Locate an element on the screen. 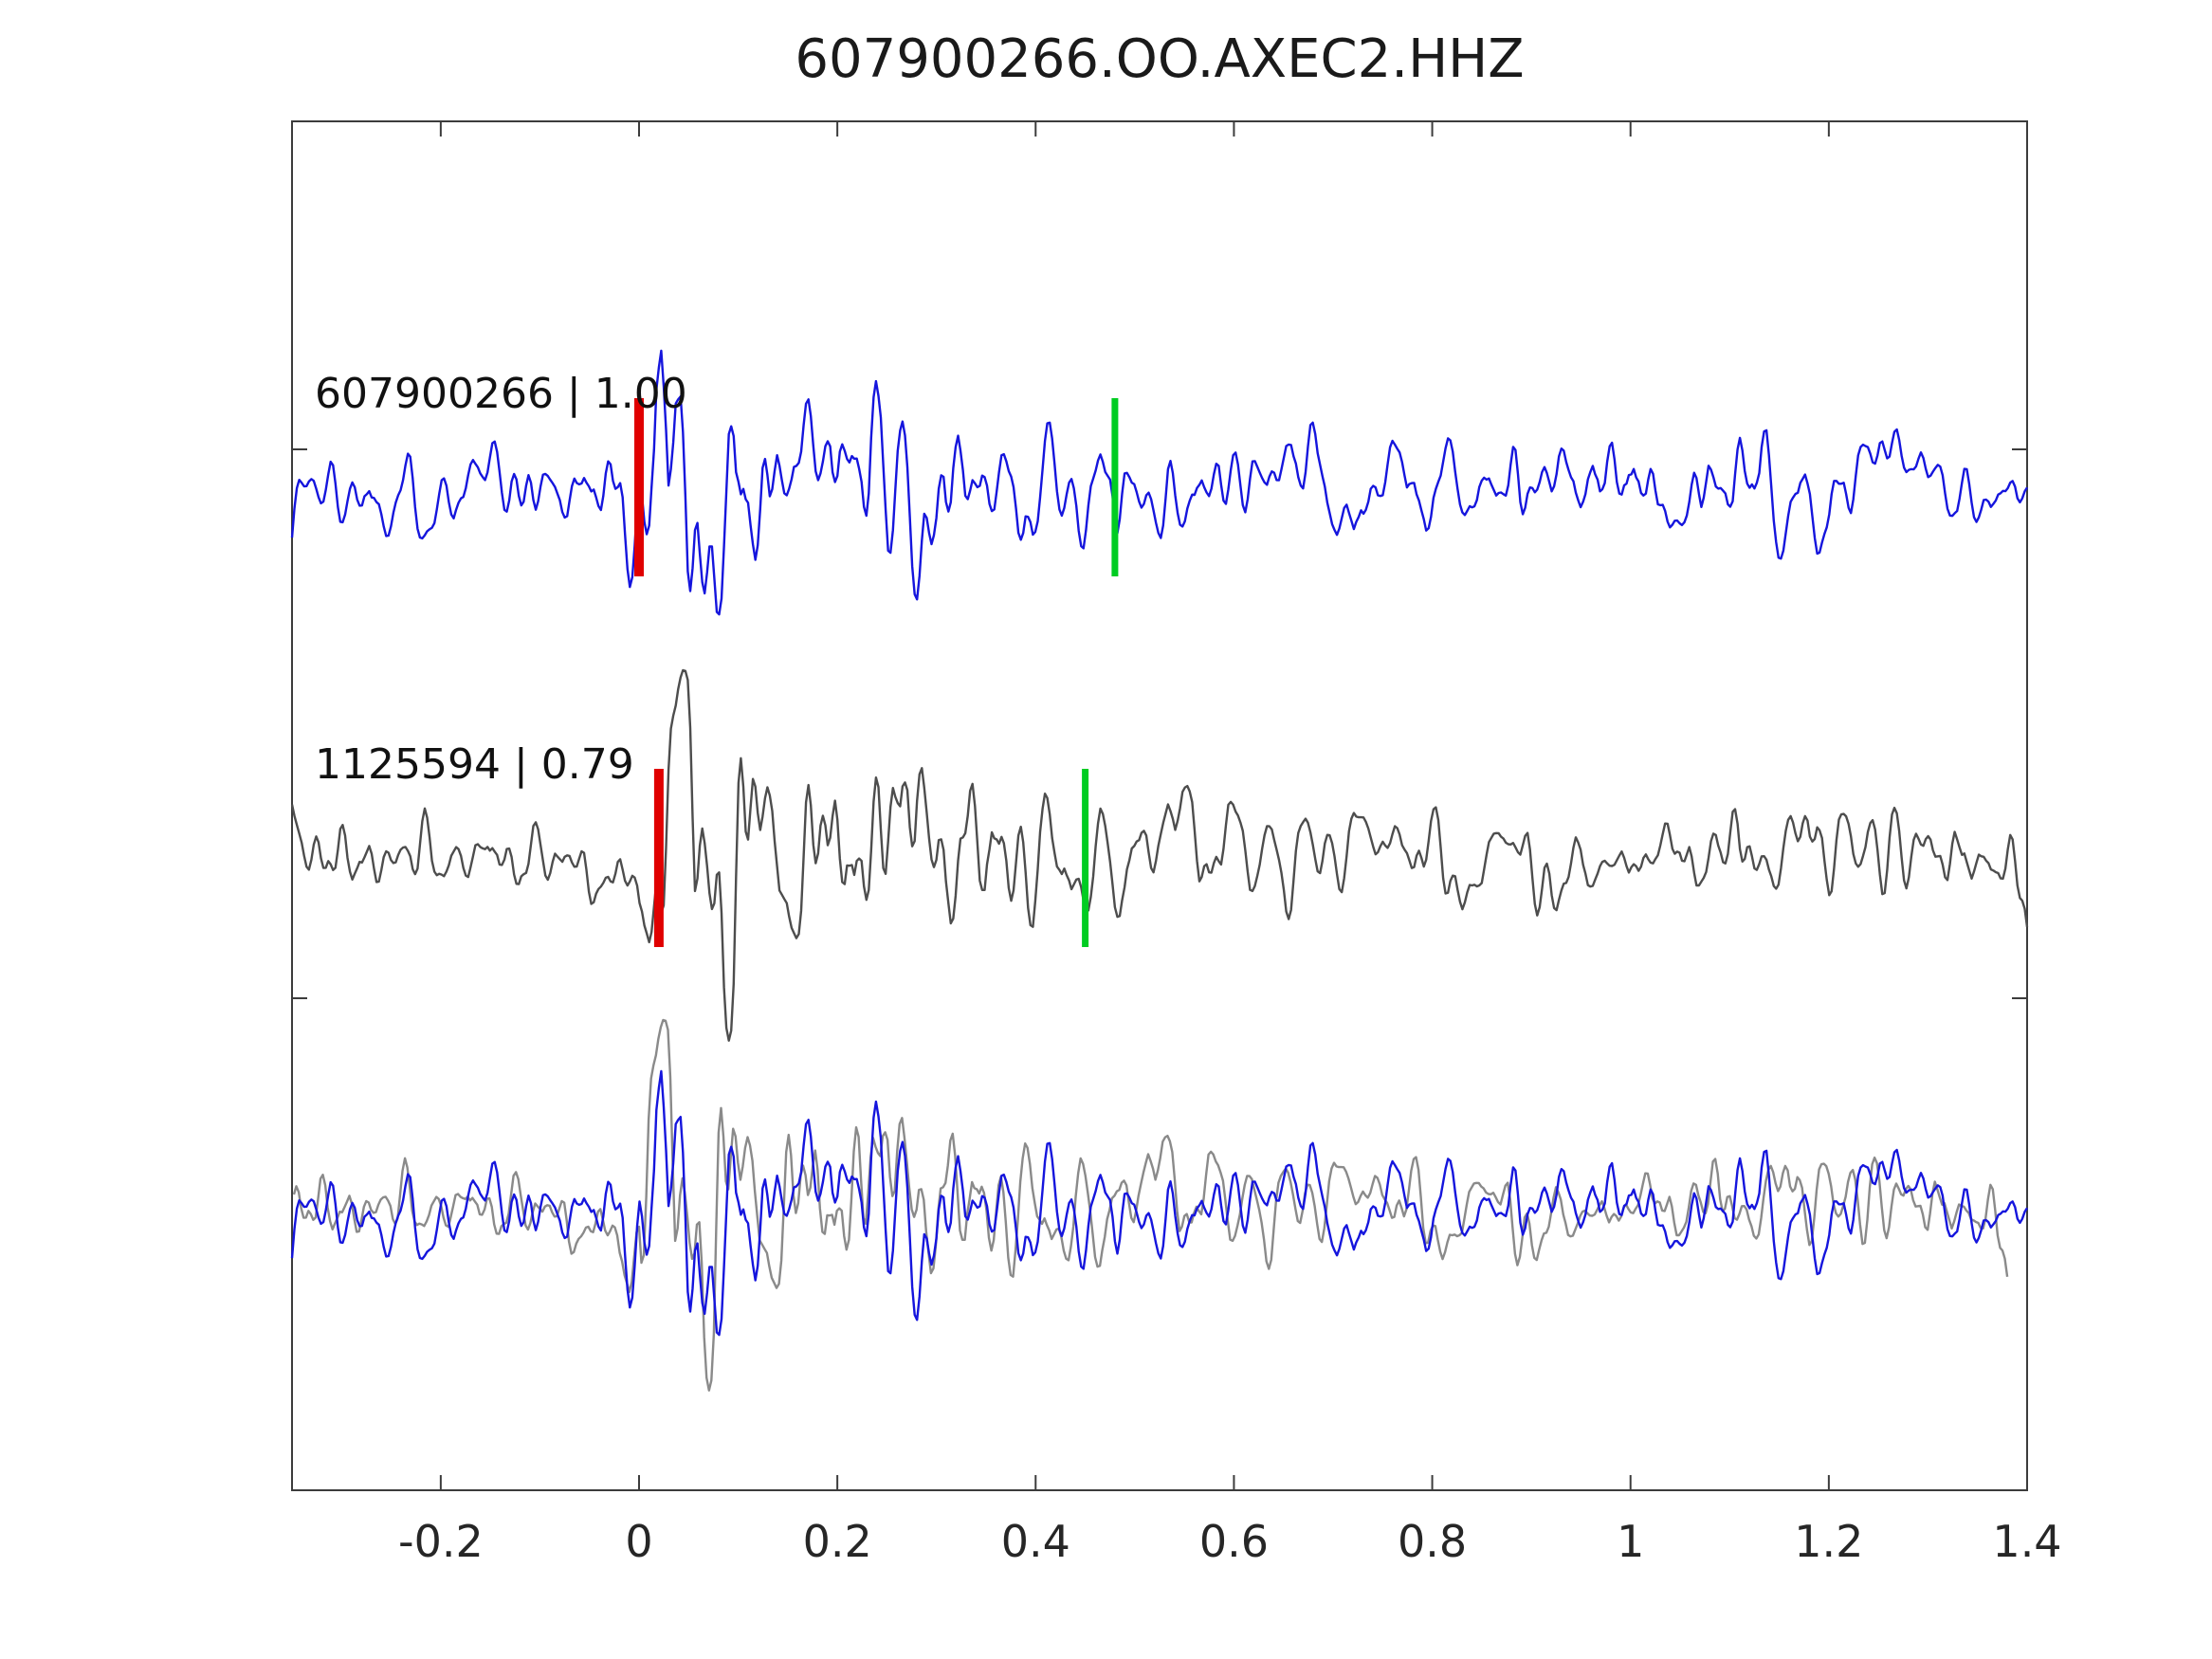 This screenshot has width=2212, height=1659. x-tick-label: 0 is located at coordinates (638, 1541).